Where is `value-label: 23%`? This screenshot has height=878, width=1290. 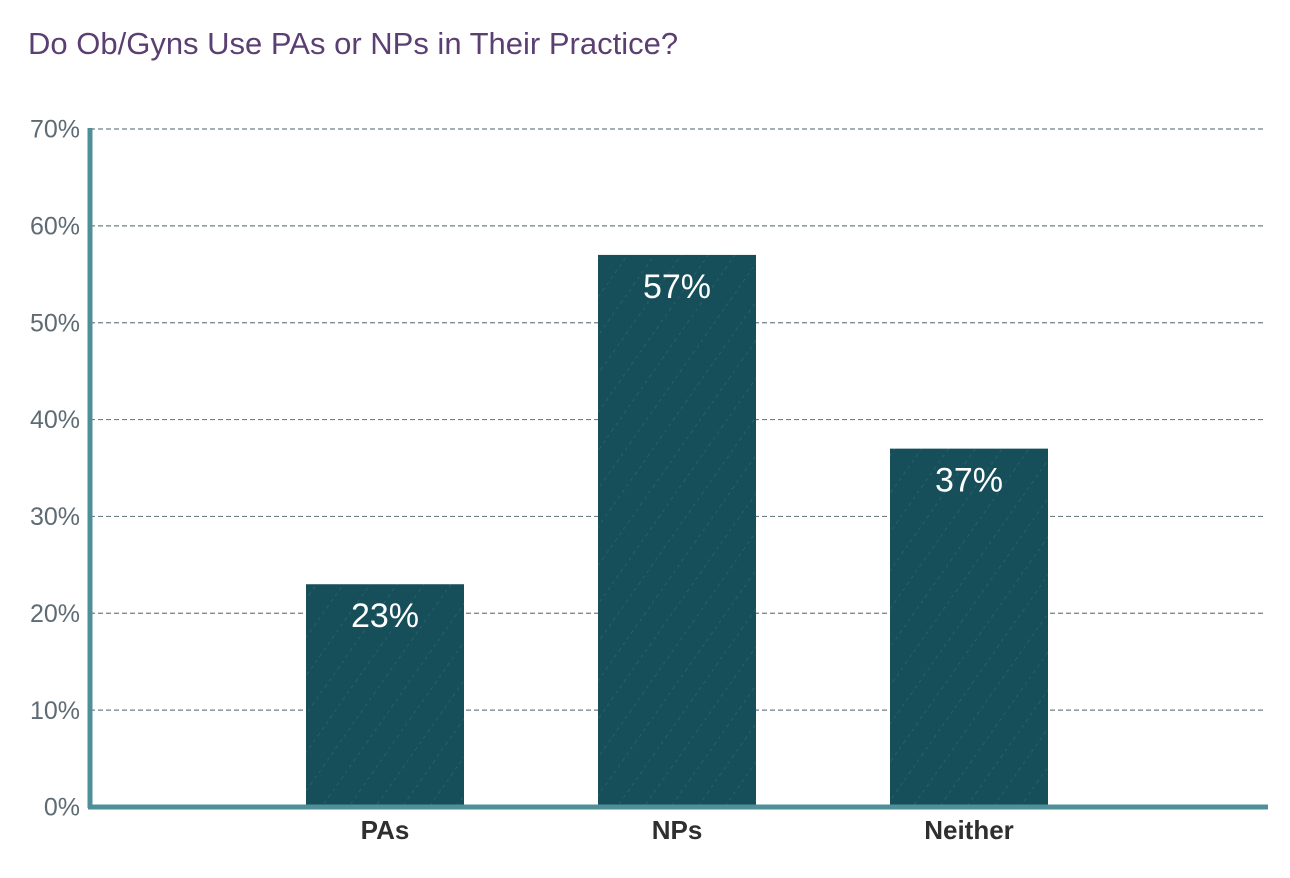 value-label: 23% is located at coordinates (385, 616).